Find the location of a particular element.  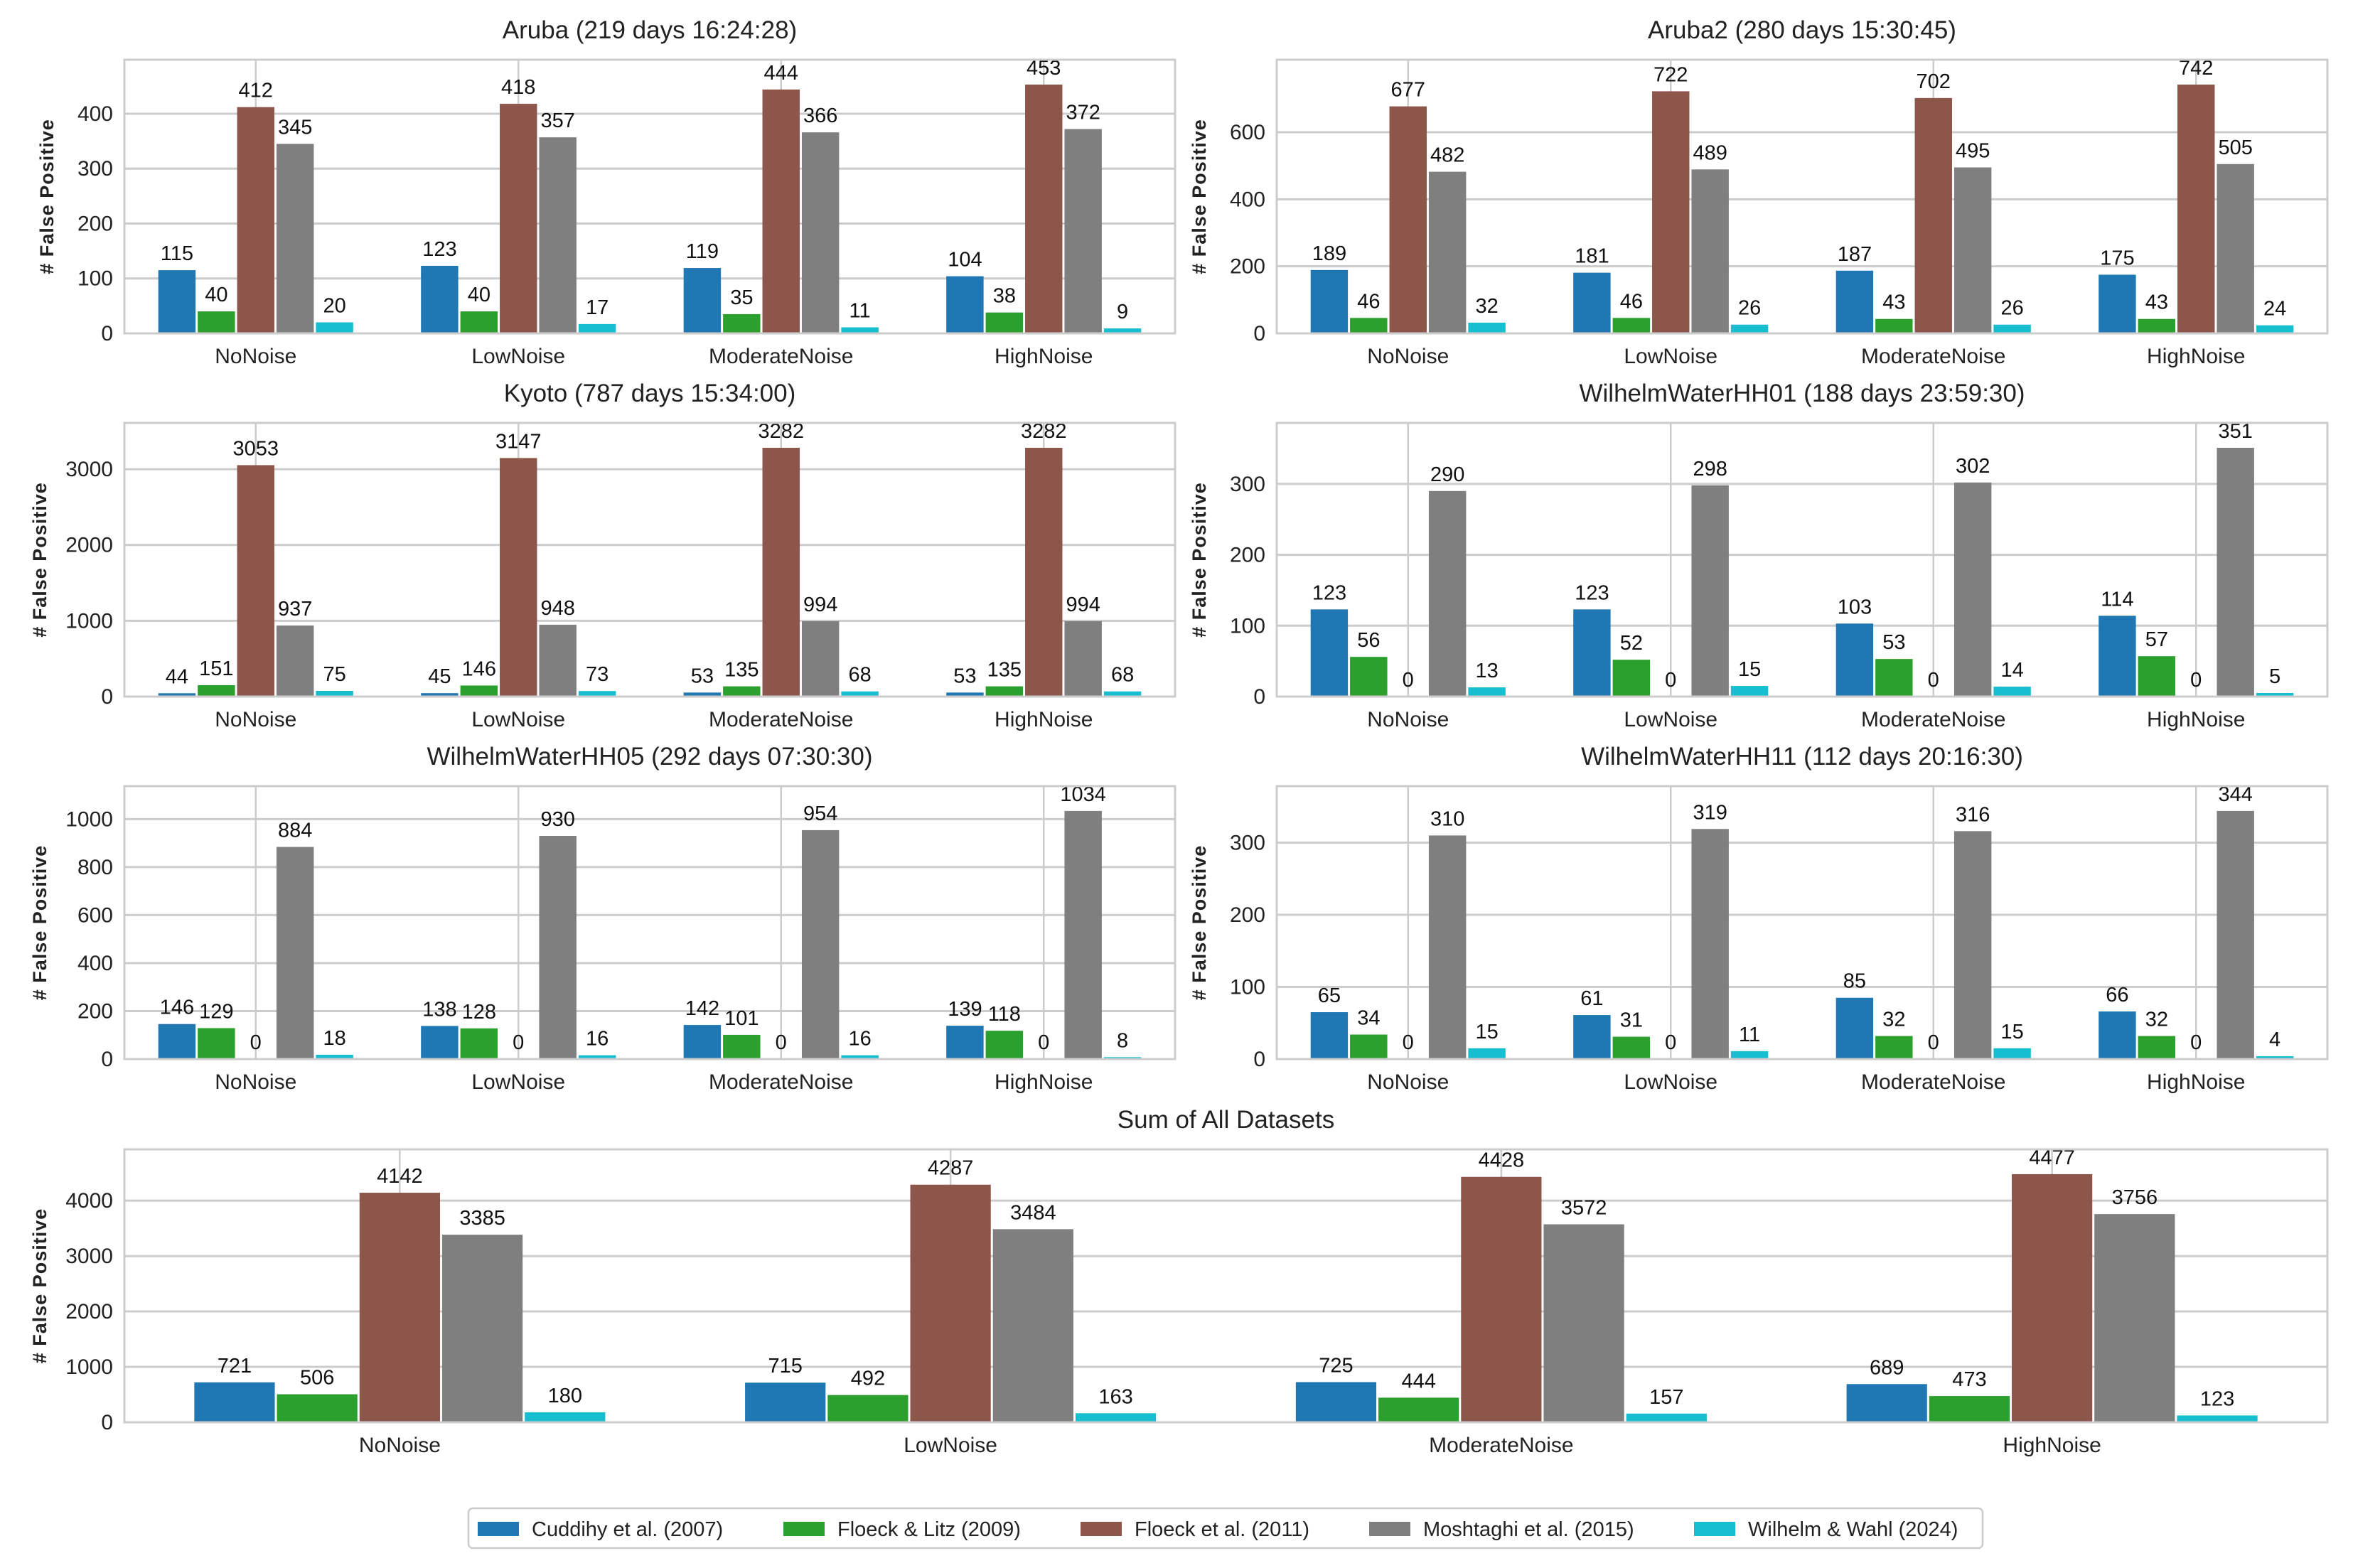

data-label: 65 is located at coordinates (1329, 996).